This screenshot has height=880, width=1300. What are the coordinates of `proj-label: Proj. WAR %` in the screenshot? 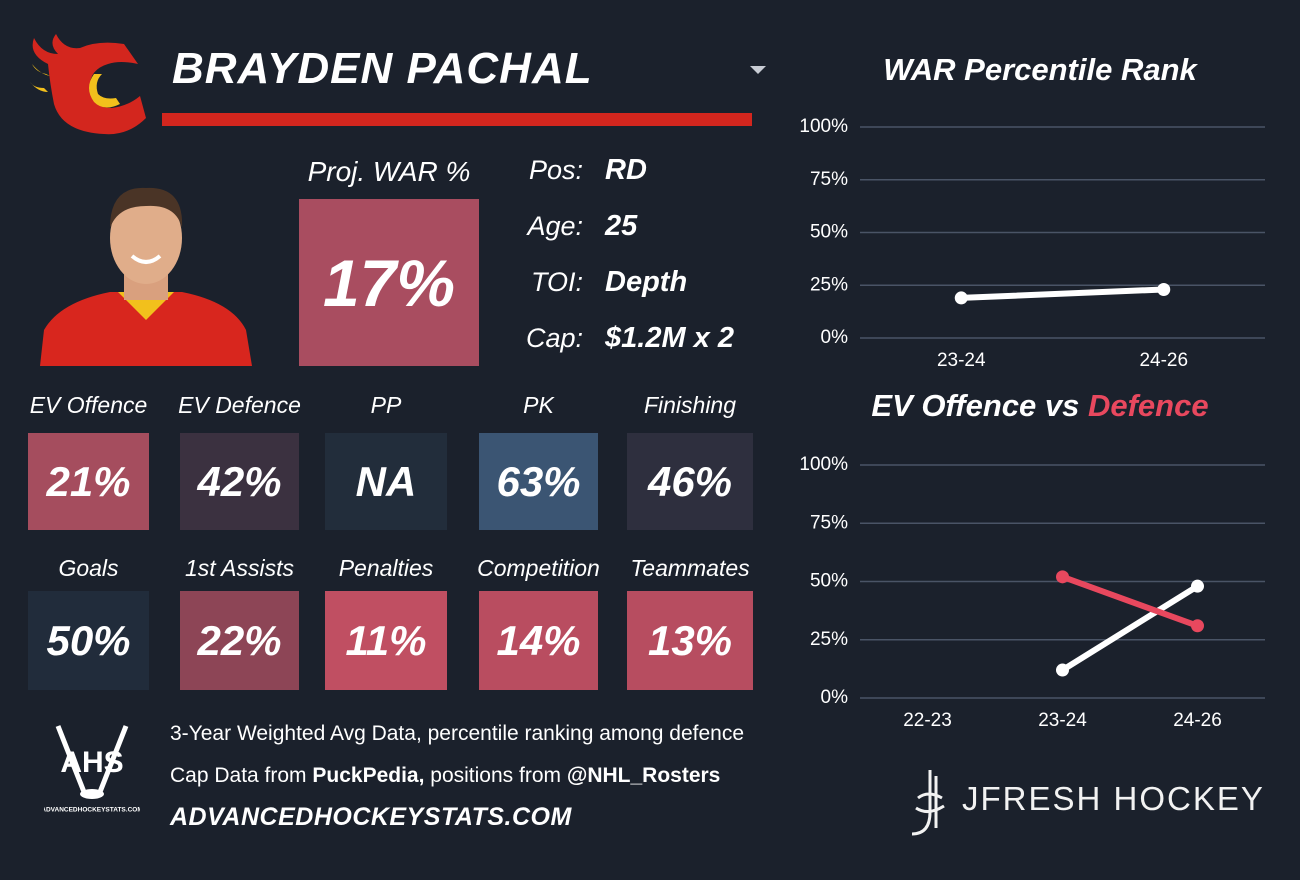 It's located at (389, 171).